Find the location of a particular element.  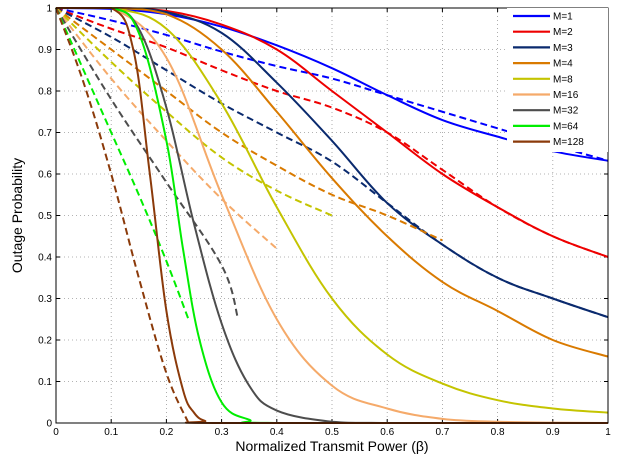

y-tick-label: 0.2 is located at coordinates (45, 341).